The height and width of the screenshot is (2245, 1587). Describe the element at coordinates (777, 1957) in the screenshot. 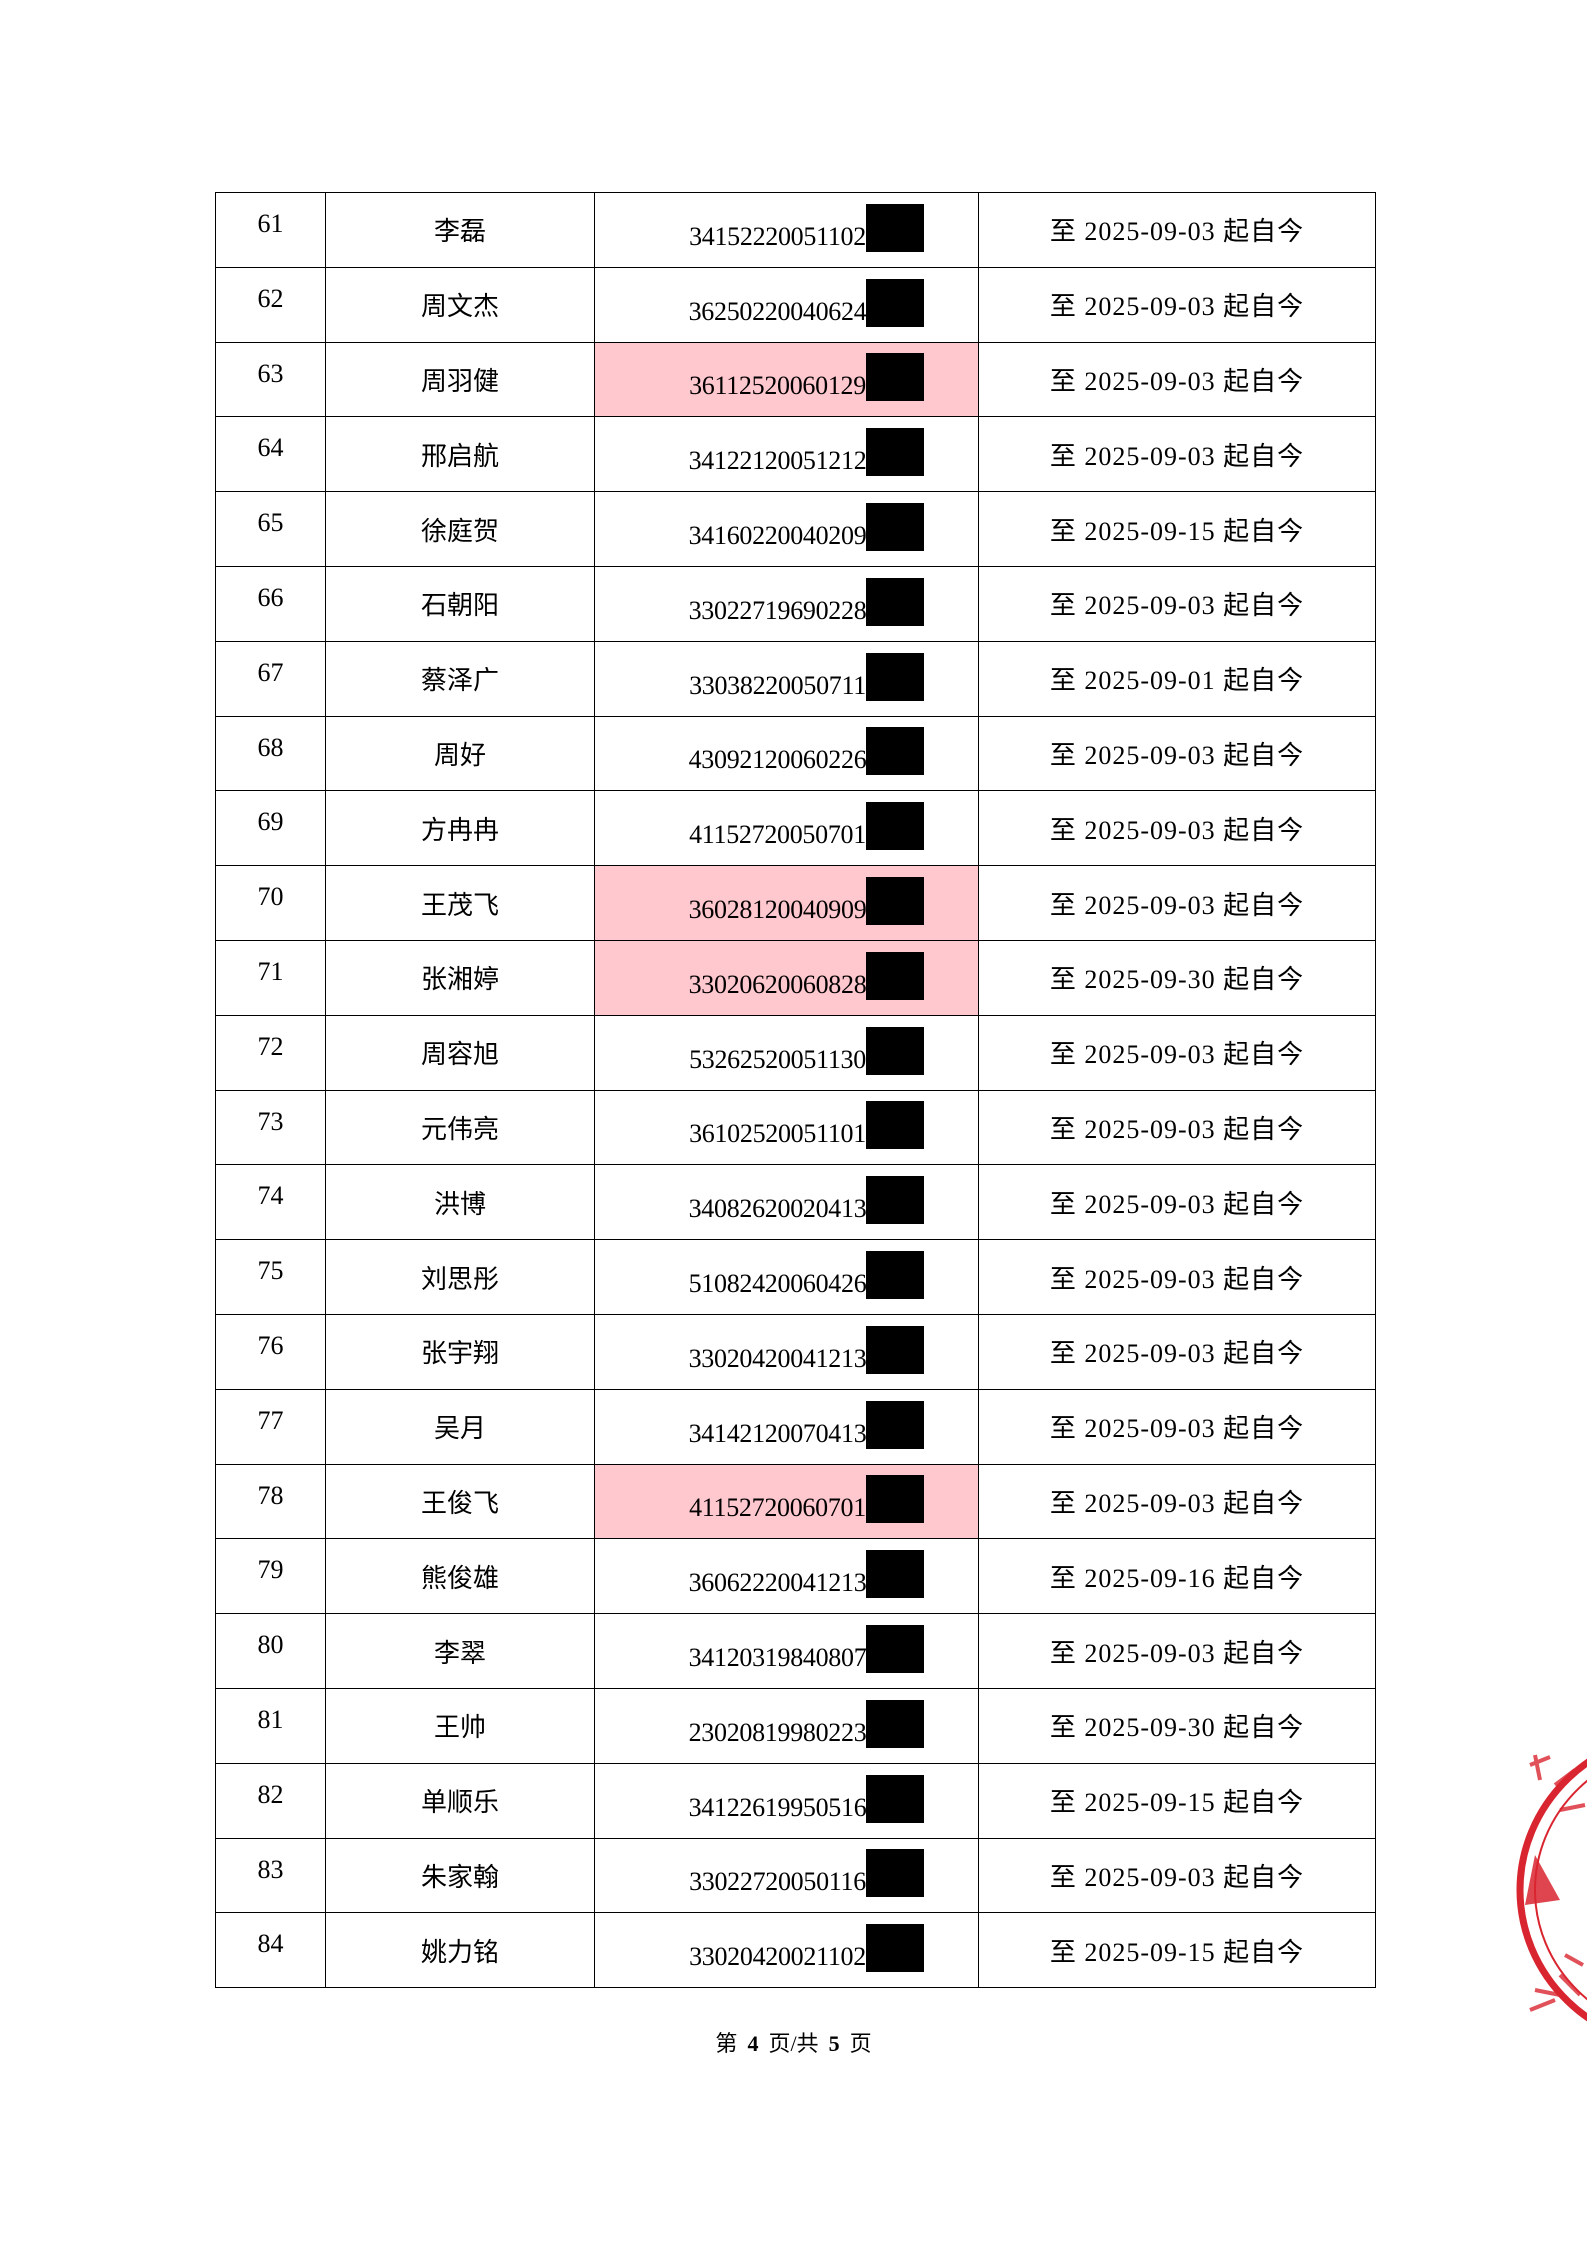

I see `id-number: 33020420021102` at that location.